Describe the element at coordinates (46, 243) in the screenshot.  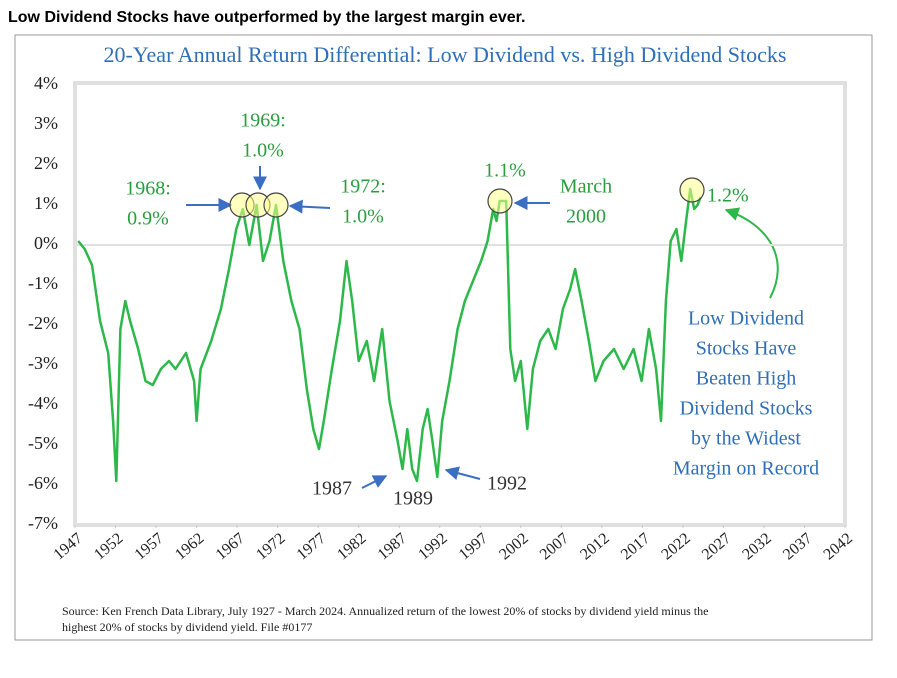
I see `y-tick-label: 0%` at that location.